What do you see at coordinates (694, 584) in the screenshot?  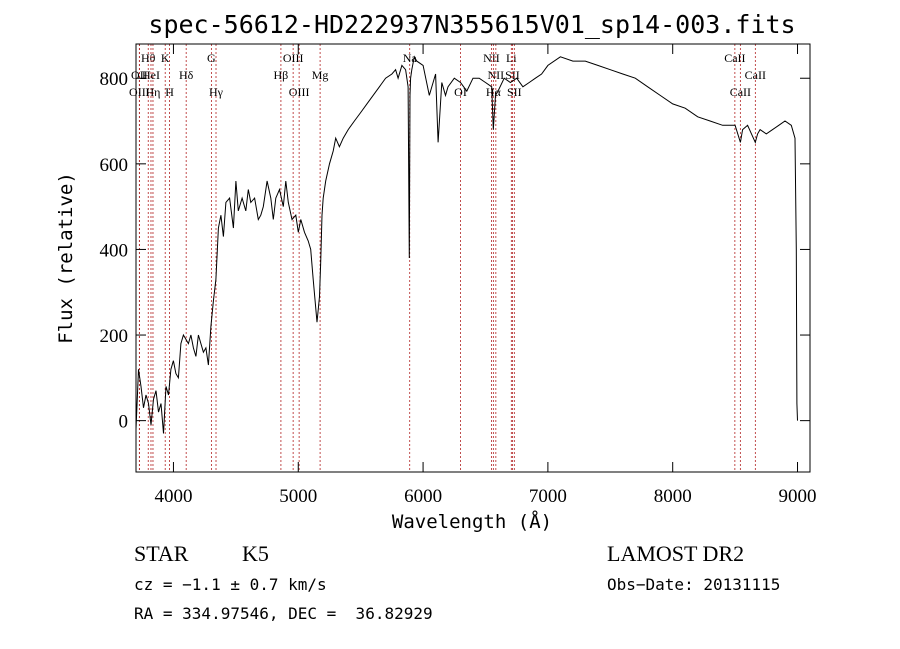 I see `obs-date: Obs−Date: 20131115` at bounding box center [694, 584].